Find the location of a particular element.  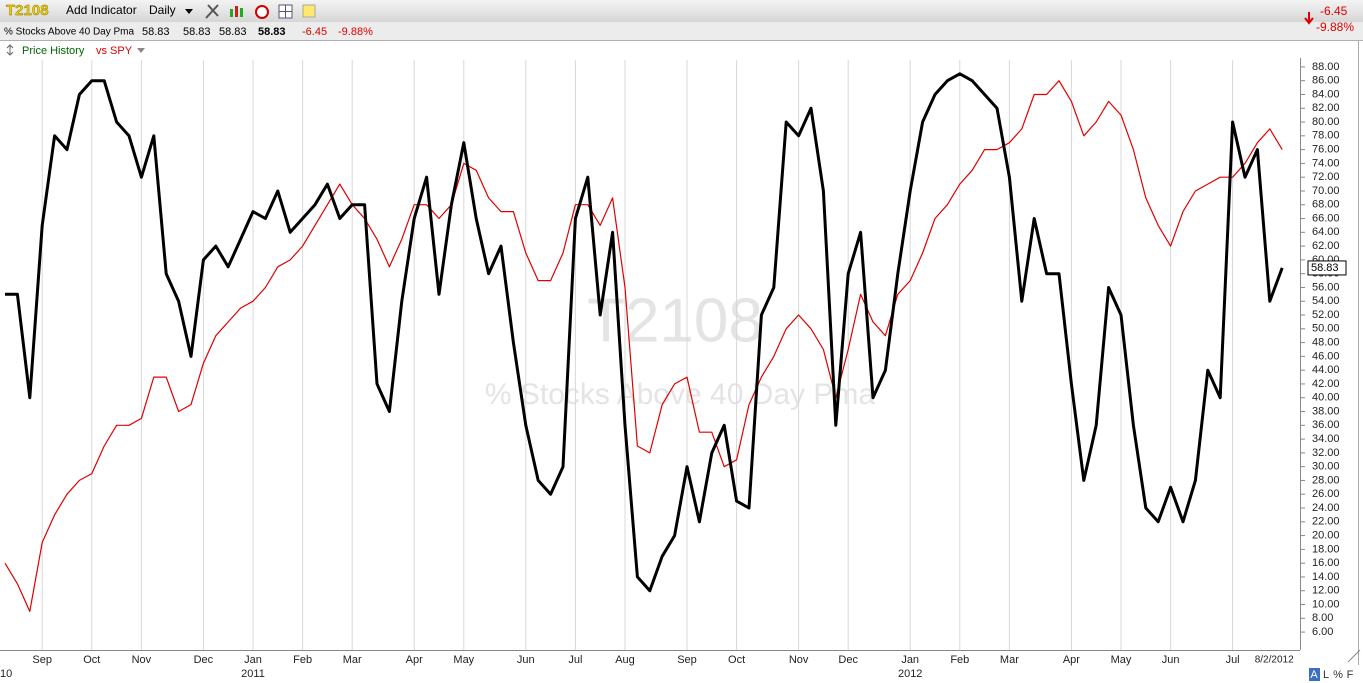

clock-icon is located at coordinates (262, 12).